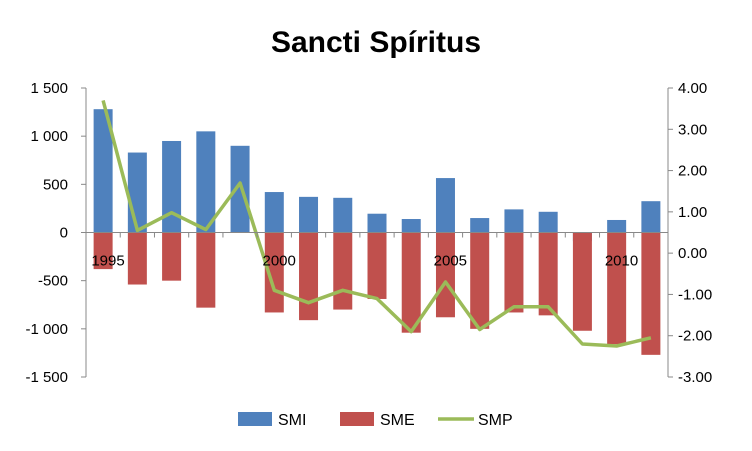  I want to click on left-tick-label: 0, so click(64, 233).